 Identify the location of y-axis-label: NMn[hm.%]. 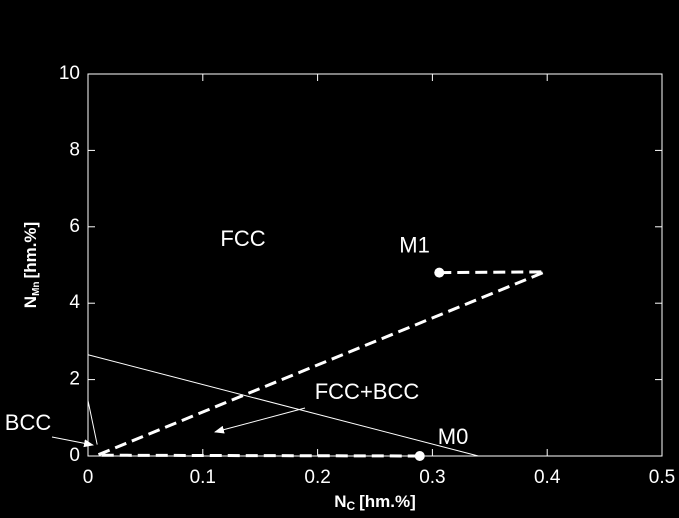
(31, 265).